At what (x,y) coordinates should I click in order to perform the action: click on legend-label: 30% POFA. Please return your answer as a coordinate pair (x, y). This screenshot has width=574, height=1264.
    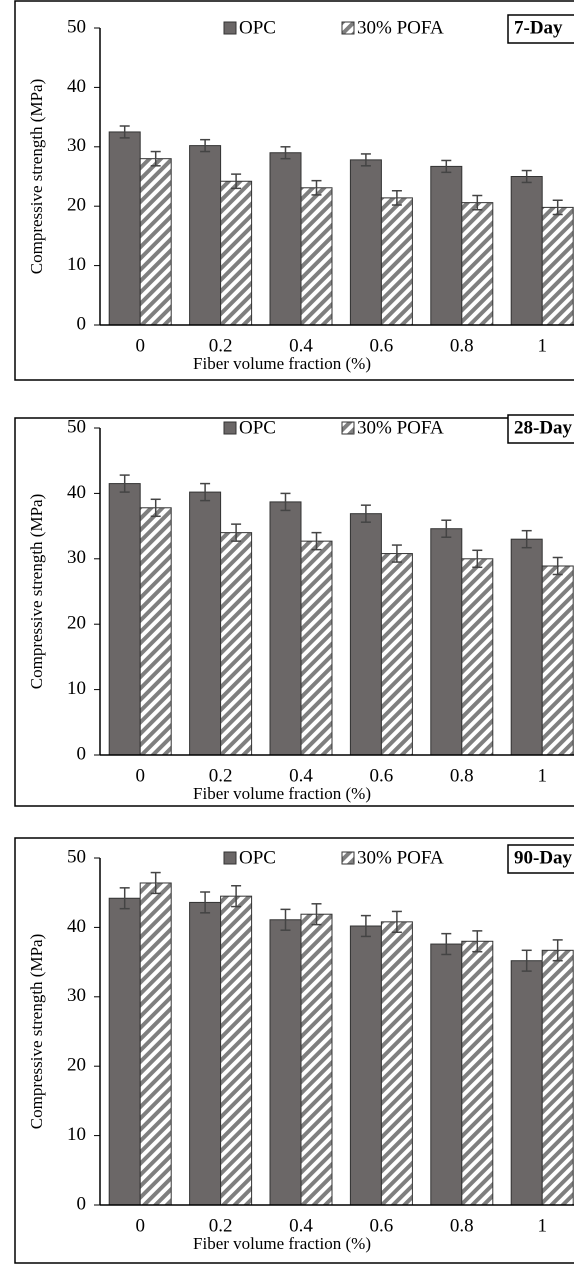
    Looking at the image, I should click on (400, 427).